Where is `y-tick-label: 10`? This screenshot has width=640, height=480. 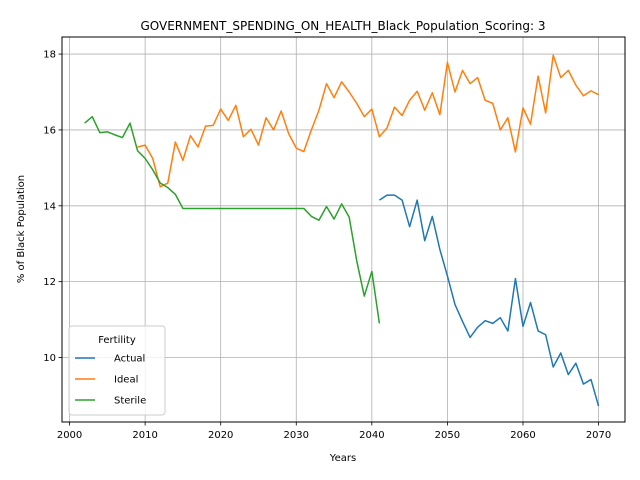 y-tick-label: 10 is located at coordinates (49, 358).